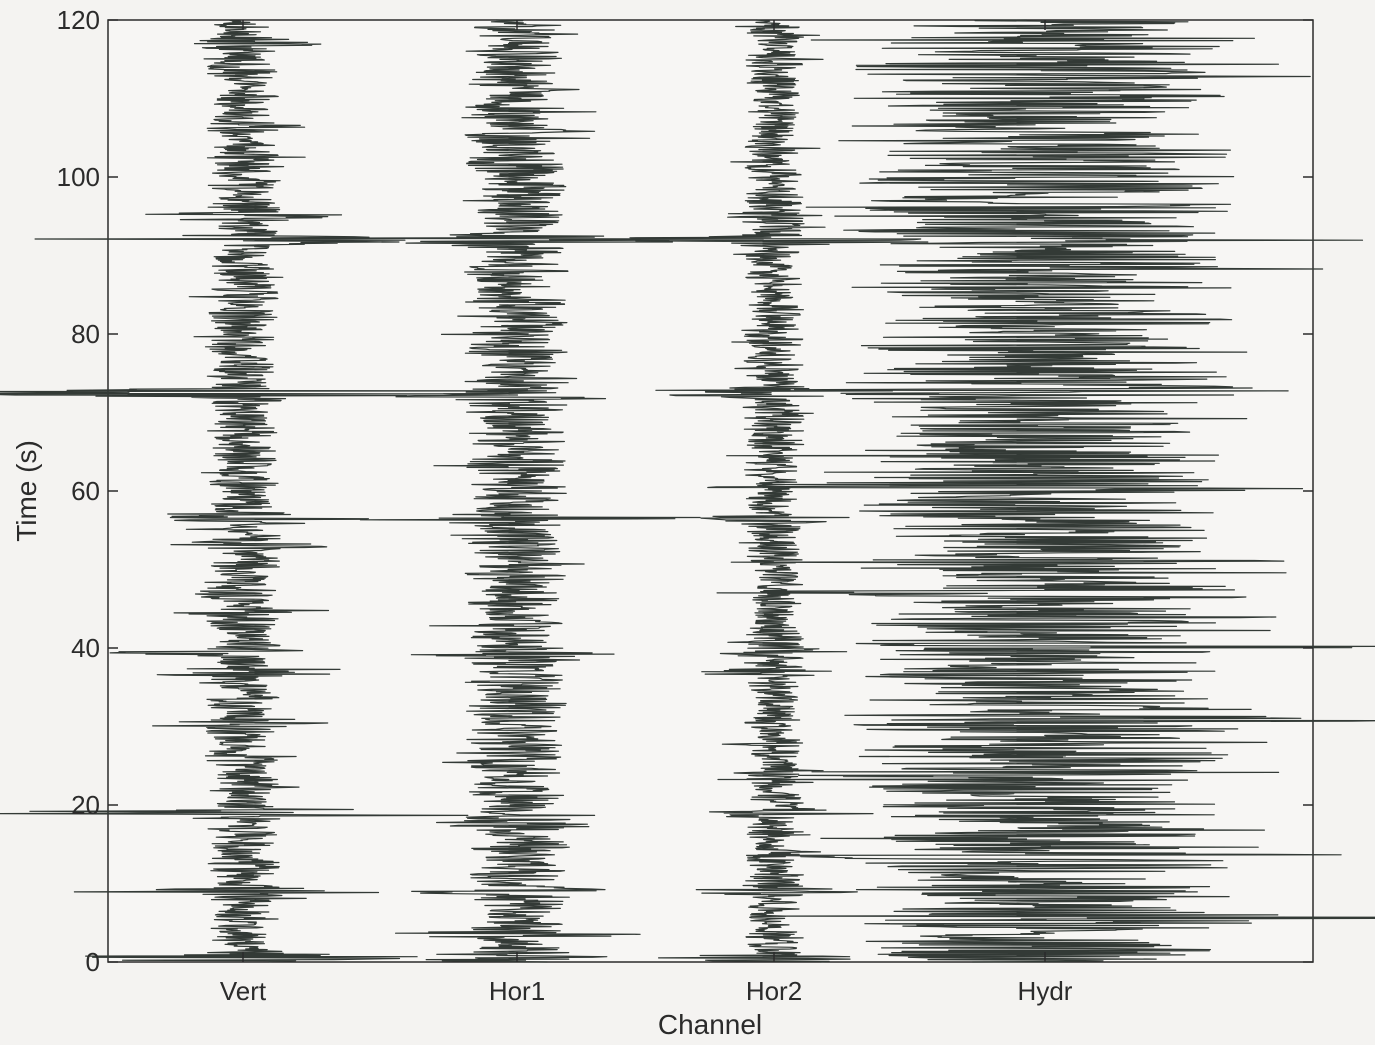 Image resolution: width=1375 pixels, height=1045 pixels. What do you see at coordinates (26, 491) in the screenshot?
I see `y-axis-label: Time (s)` at bounding box center [26, 491].